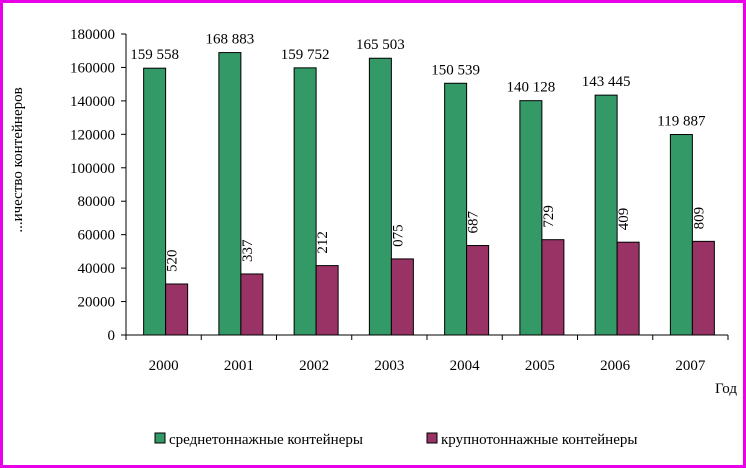 This screenshot has width=746, height=468. I want to click on data-label-large-2006: 409, so click(624, 219).